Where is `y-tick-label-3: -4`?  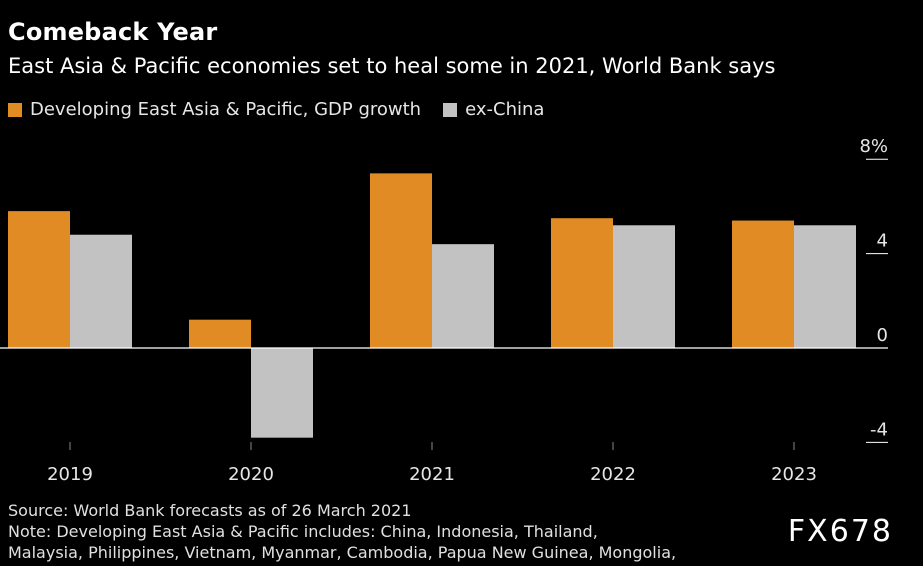 y-tick-label-3: -4 is located at coordinates (879, 429).